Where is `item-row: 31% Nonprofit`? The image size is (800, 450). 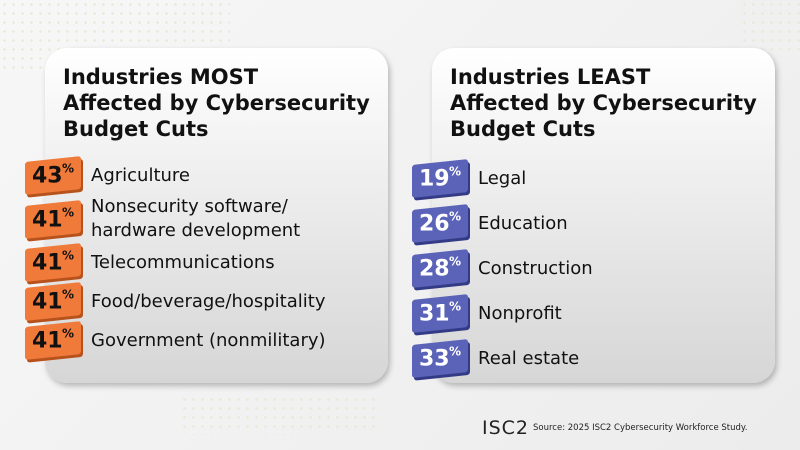 item-row: 31% Nonprofit is located at coordinates (502, 313).